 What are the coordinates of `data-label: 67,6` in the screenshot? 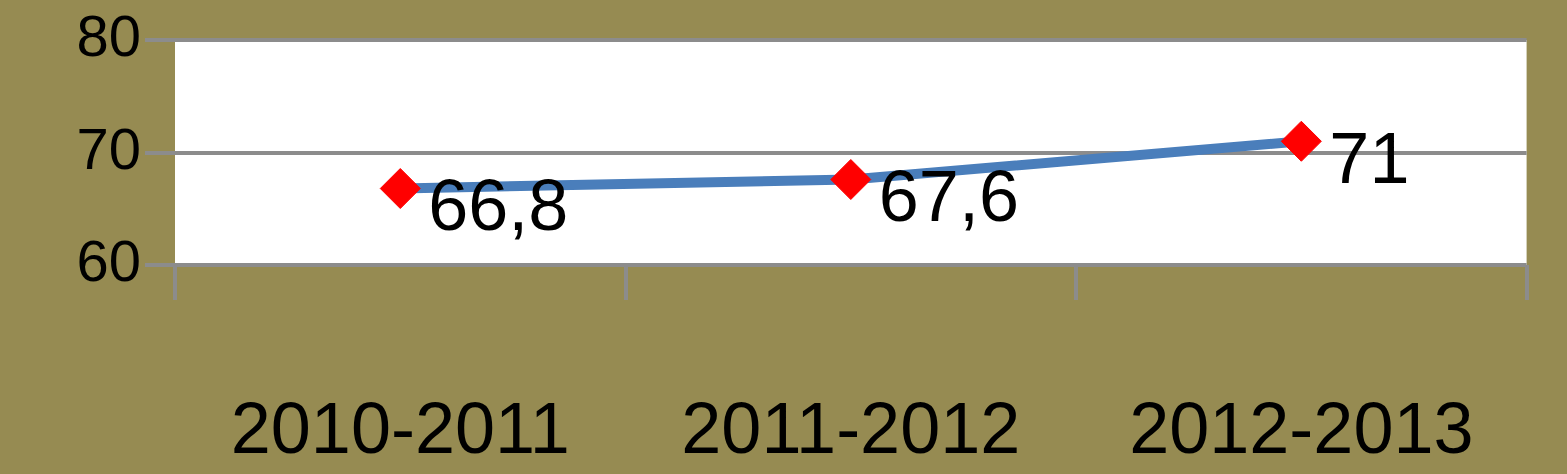 It's located at (948, 196).